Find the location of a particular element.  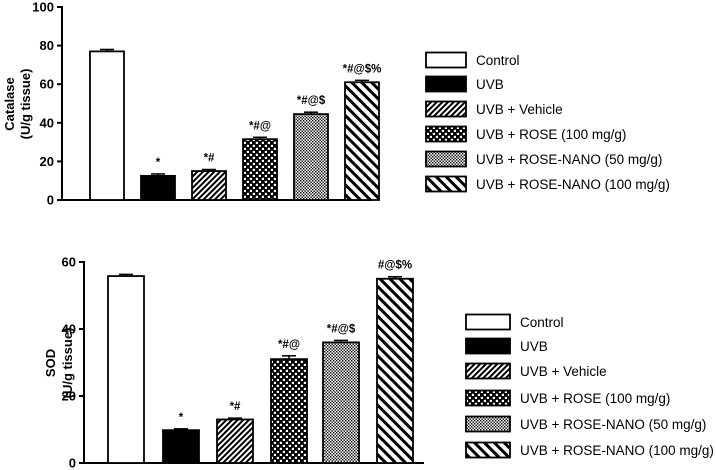

catalase-legend-label-uvb-rose-nano-50: UVB + ROSE-NANO (50 mg/g) is located at coordinates (569, 159).